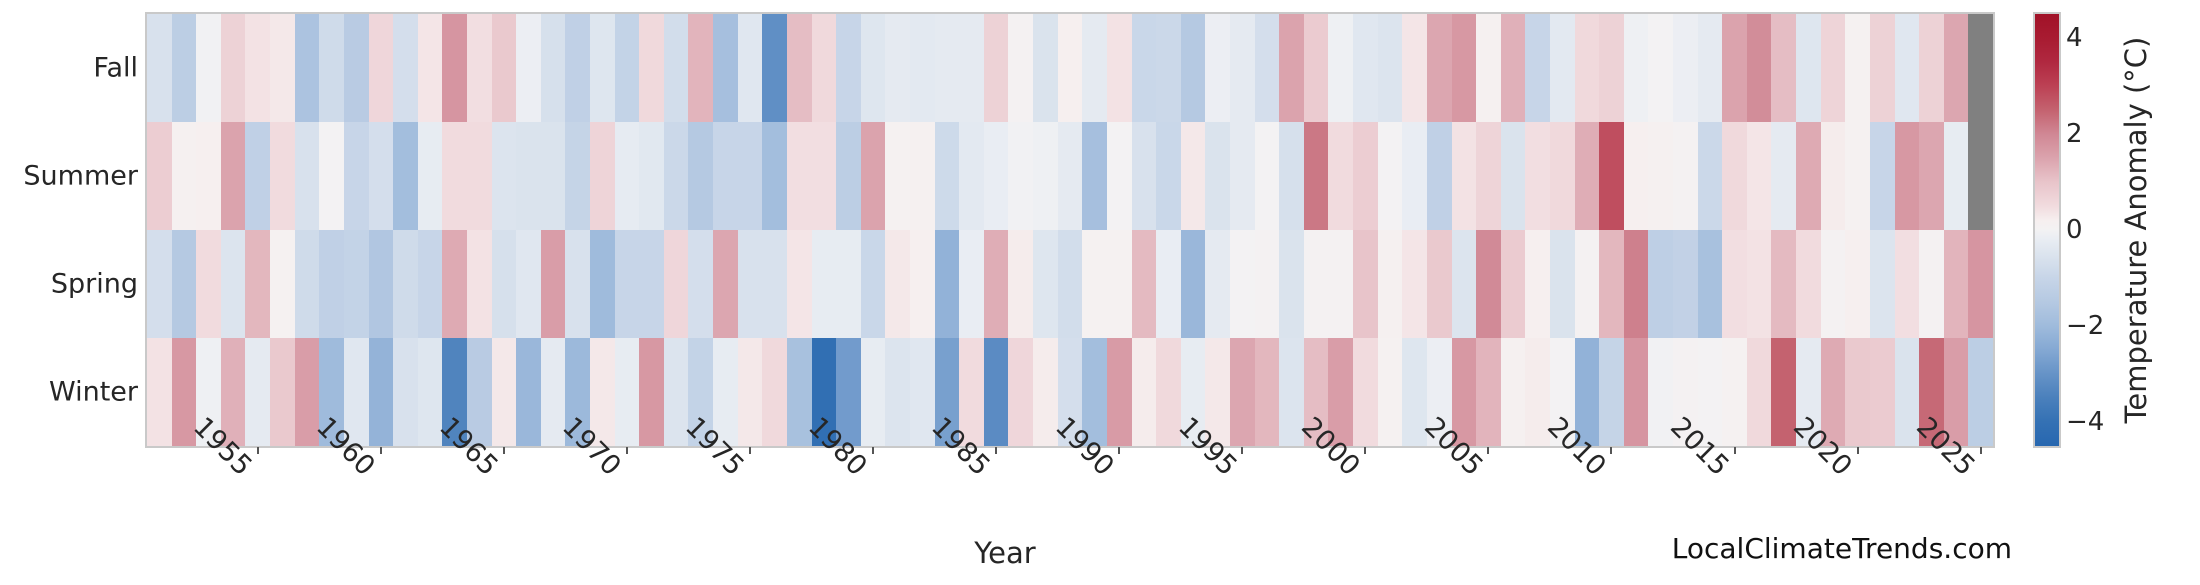 Image resolution: width=2200 pixels, height=585 pixels. What do you see at coordinates (93, 392) in the screenshot?
I see `y-axis-label-winter: Winter` at bounding box center [93, 392].